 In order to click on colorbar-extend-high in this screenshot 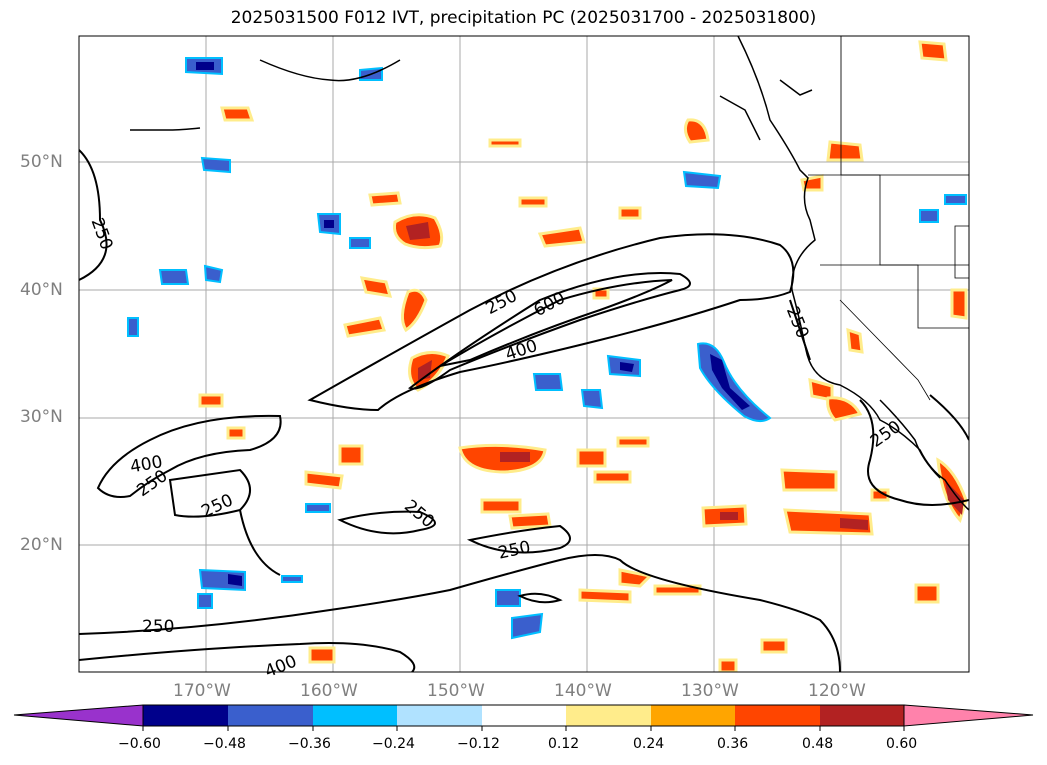, I will do `click(968, 715)`.